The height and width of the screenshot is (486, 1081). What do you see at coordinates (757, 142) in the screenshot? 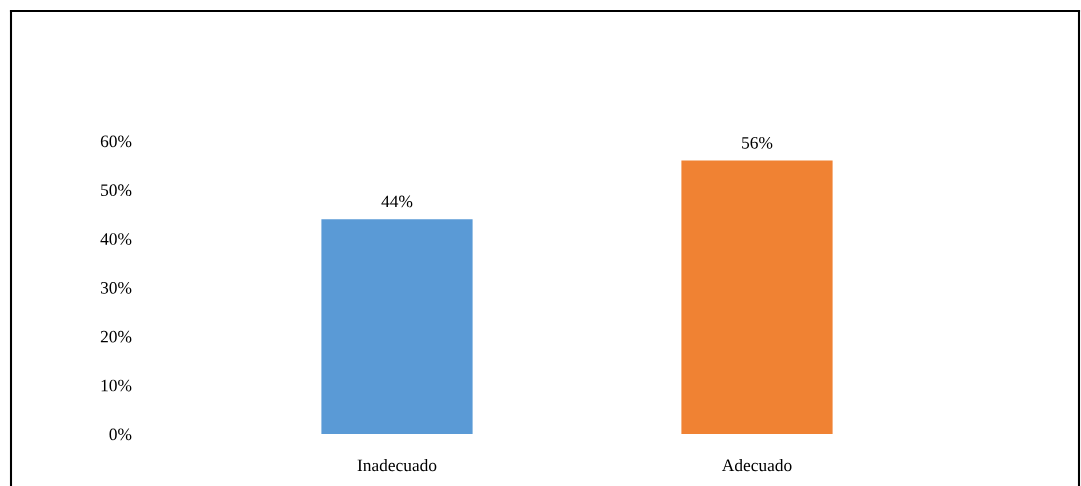
I see `data-label: 56%` at bounding box center [757, 142].